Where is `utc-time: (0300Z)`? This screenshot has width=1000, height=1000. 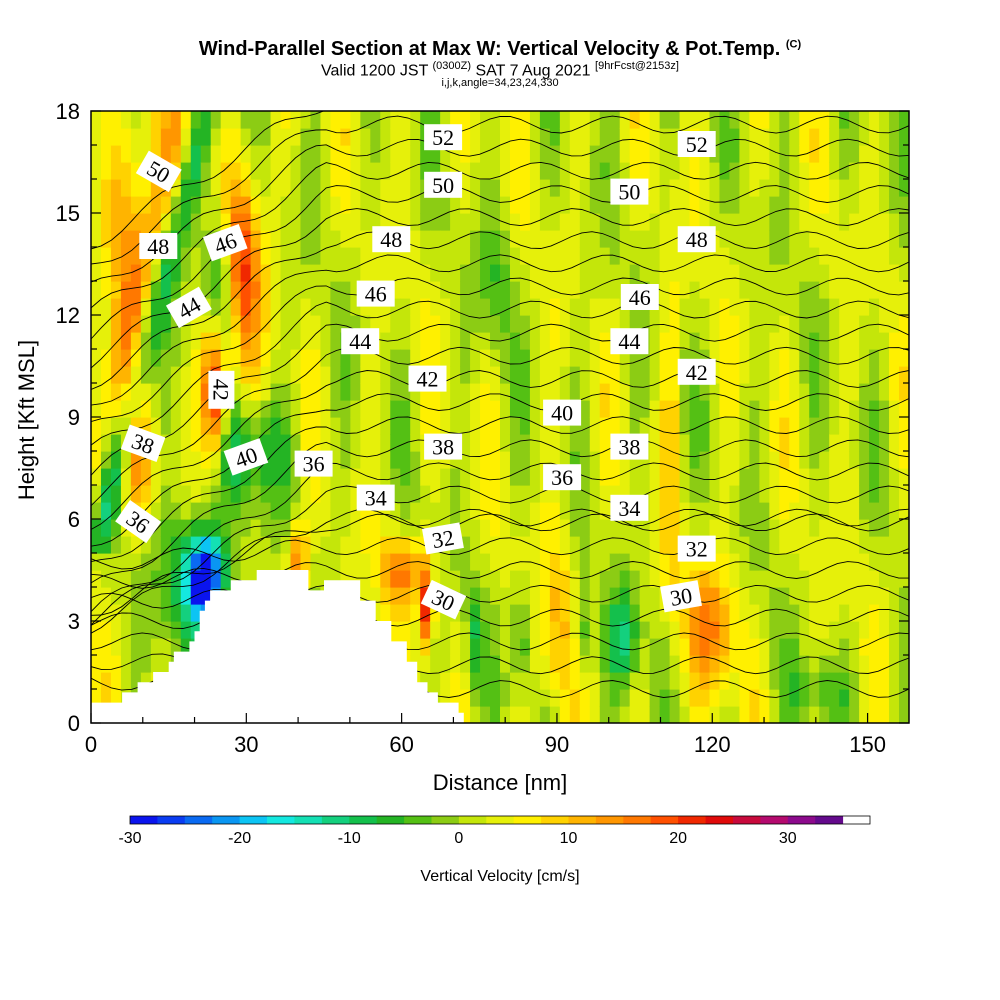 utc-time: (0300Z) is located at coordinates (452, 66).